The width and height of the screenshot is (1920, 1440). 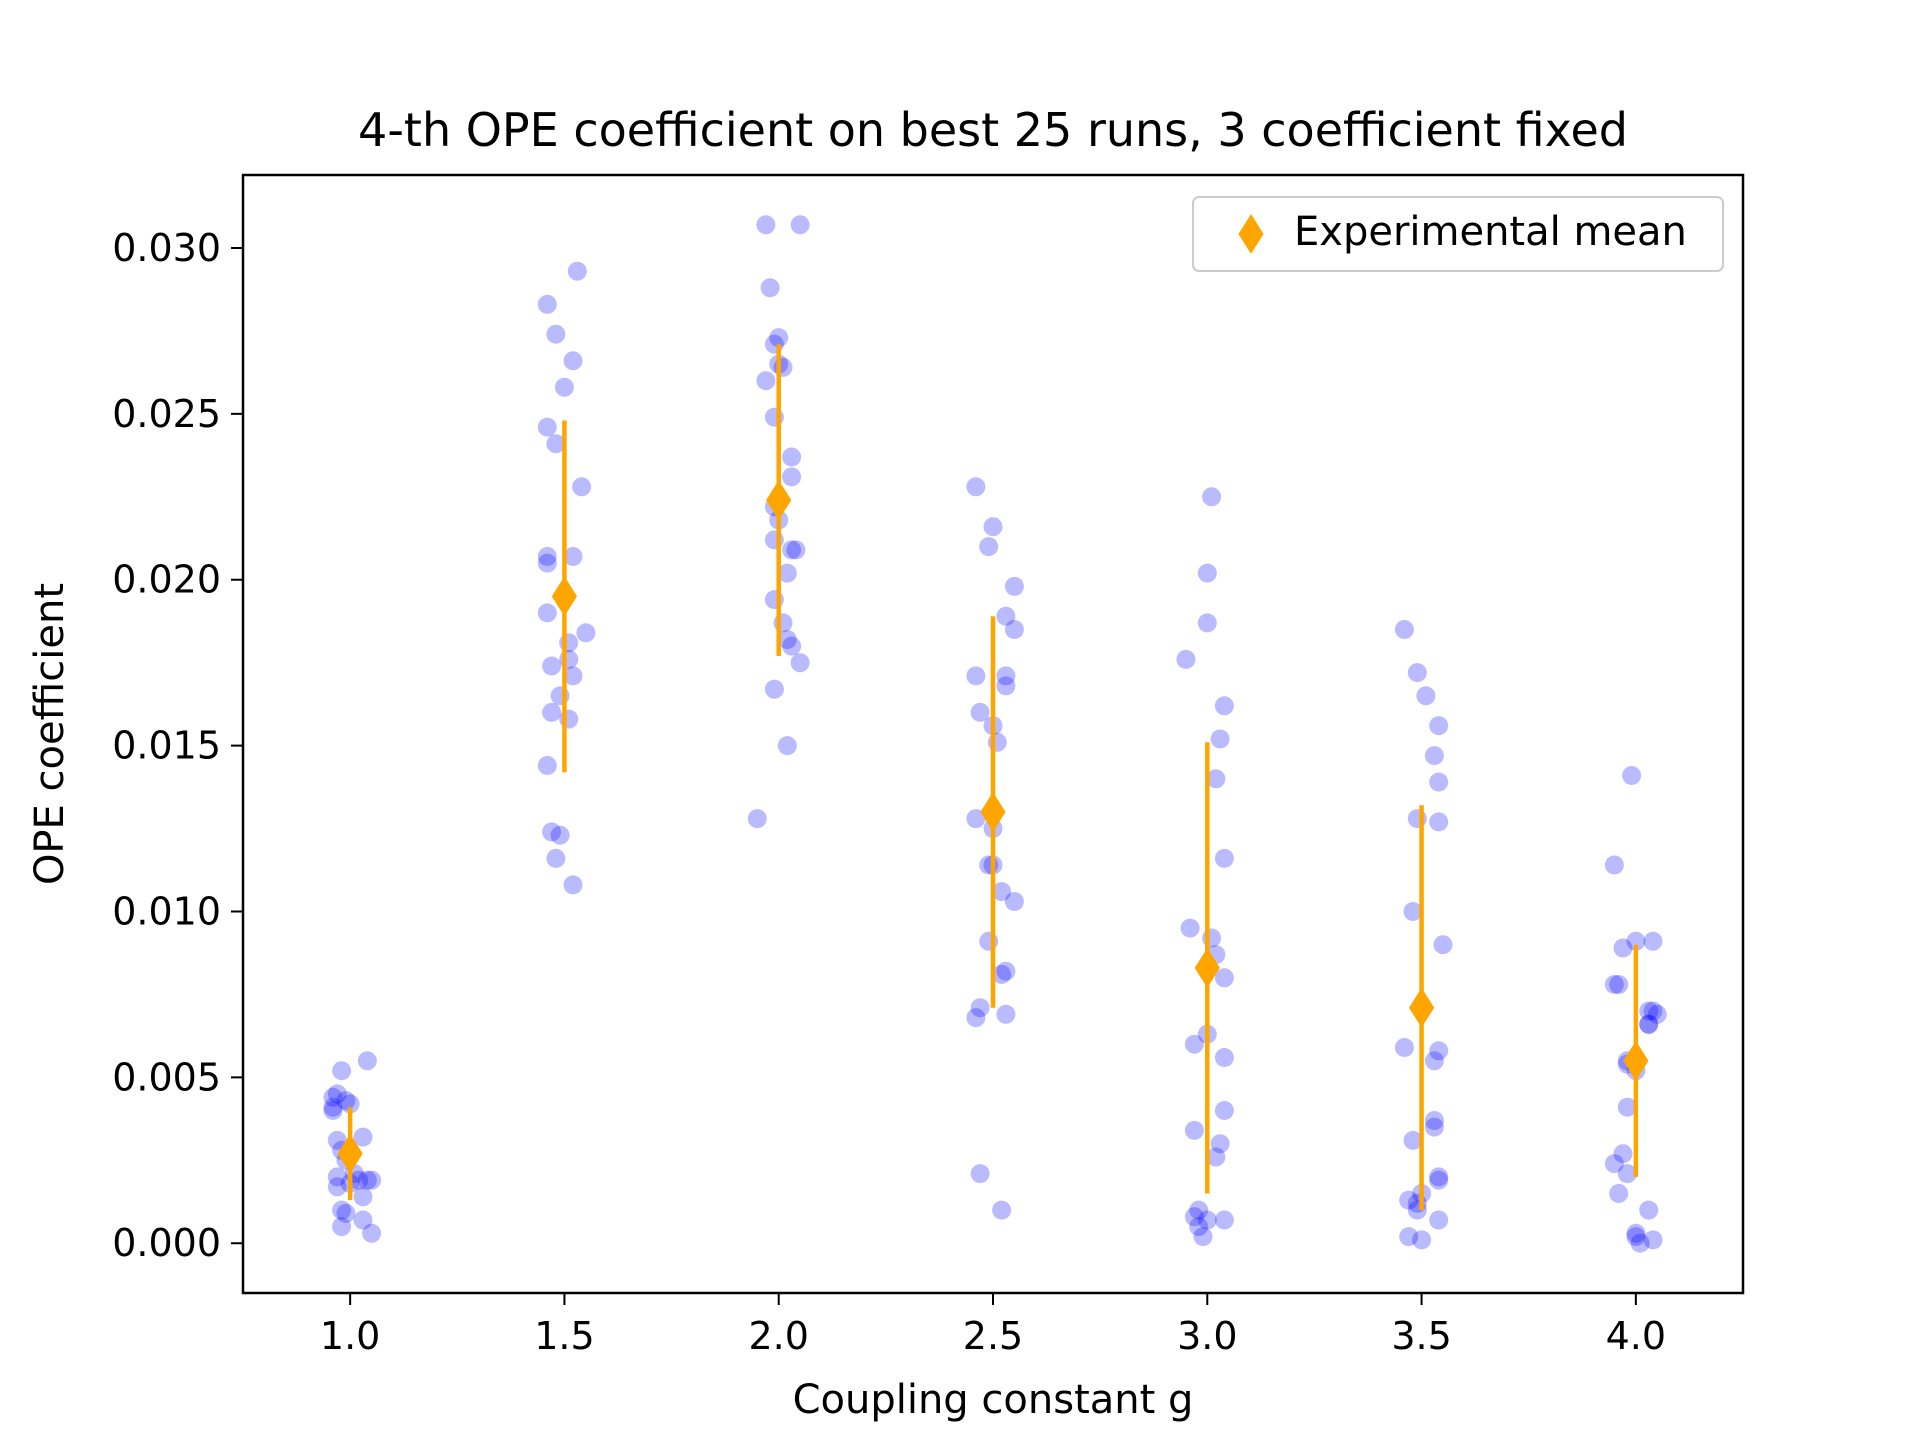 I want to click on y-tick-label: 0.020, so click(x=166, y=580).